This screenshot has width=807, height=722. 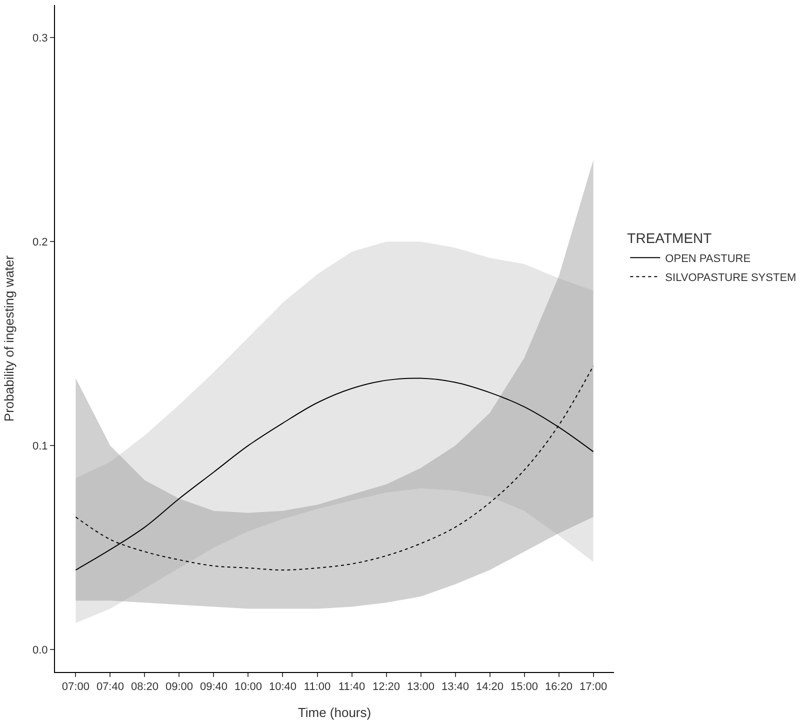 I want to click on x-tick-label: 16:20, so click(x=559, y=687).